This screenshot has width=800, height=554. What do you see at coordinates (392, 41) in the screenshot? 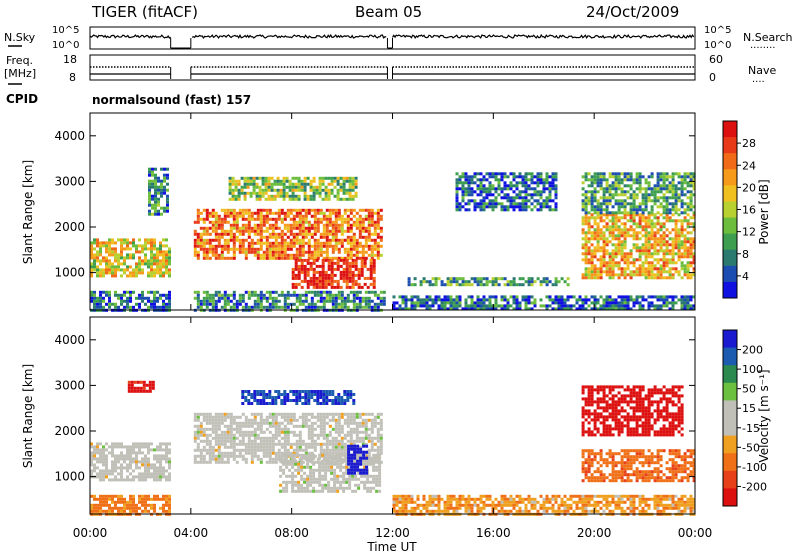
I see `noise-series` at bounding box center [392, 41].